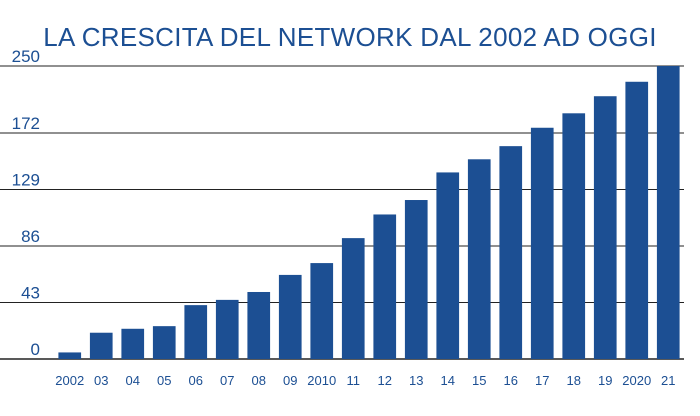 This screenshot has width=700, height=416. I want to click on y-tick-label: 43, so click(30, 293).